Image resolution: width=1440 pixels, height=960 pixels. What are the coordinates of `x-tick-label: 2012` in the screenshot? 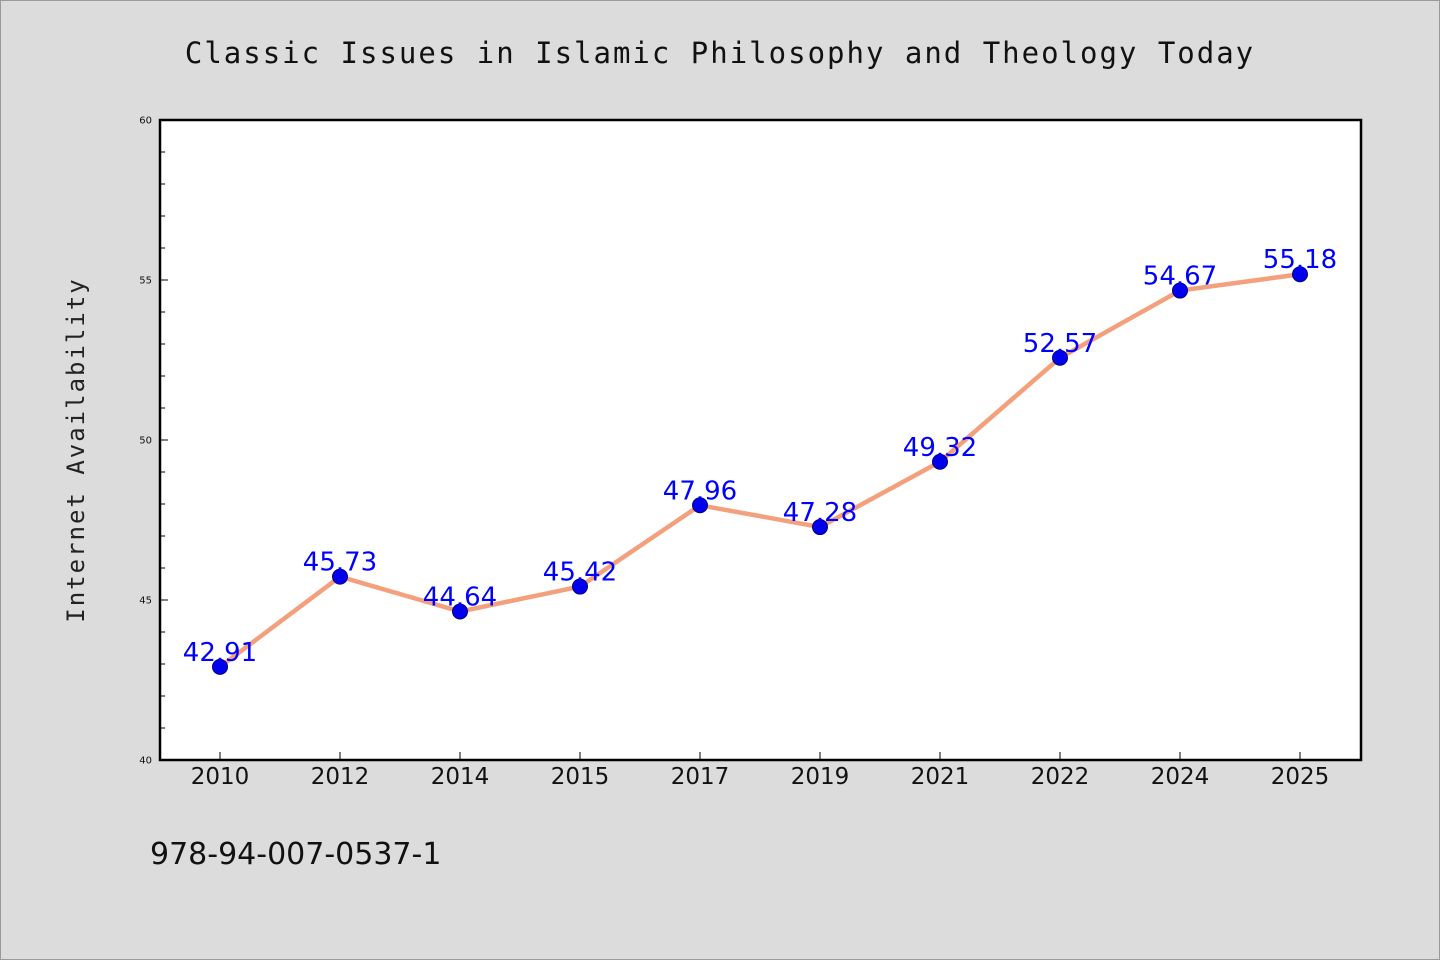 It's located at (340, 777).